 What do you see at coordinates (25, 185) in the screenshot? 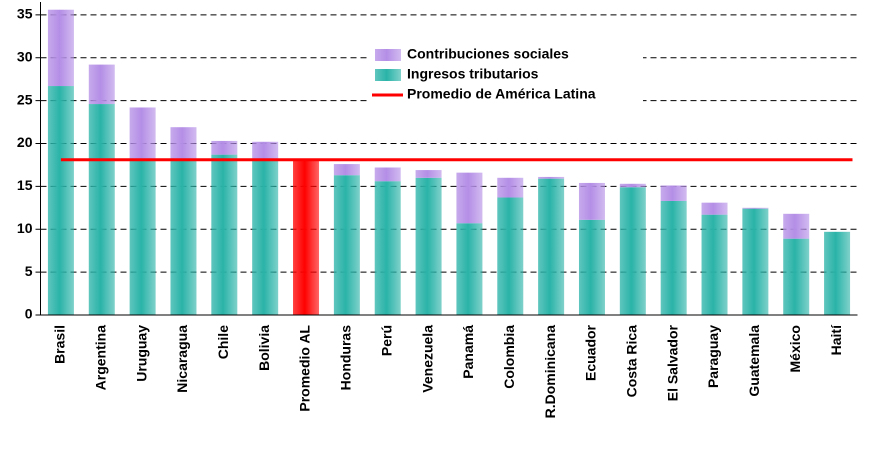
I see `y-tick-label: 15` at bounding box center [25, 185].